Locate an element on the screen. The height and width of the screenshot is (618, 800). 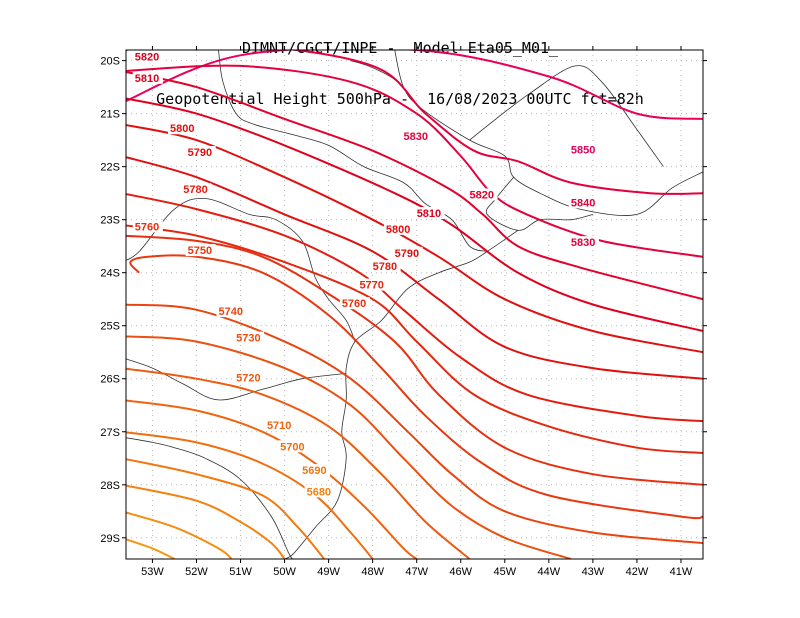
contour-label: 5690 is located at coordinates (314, 471).